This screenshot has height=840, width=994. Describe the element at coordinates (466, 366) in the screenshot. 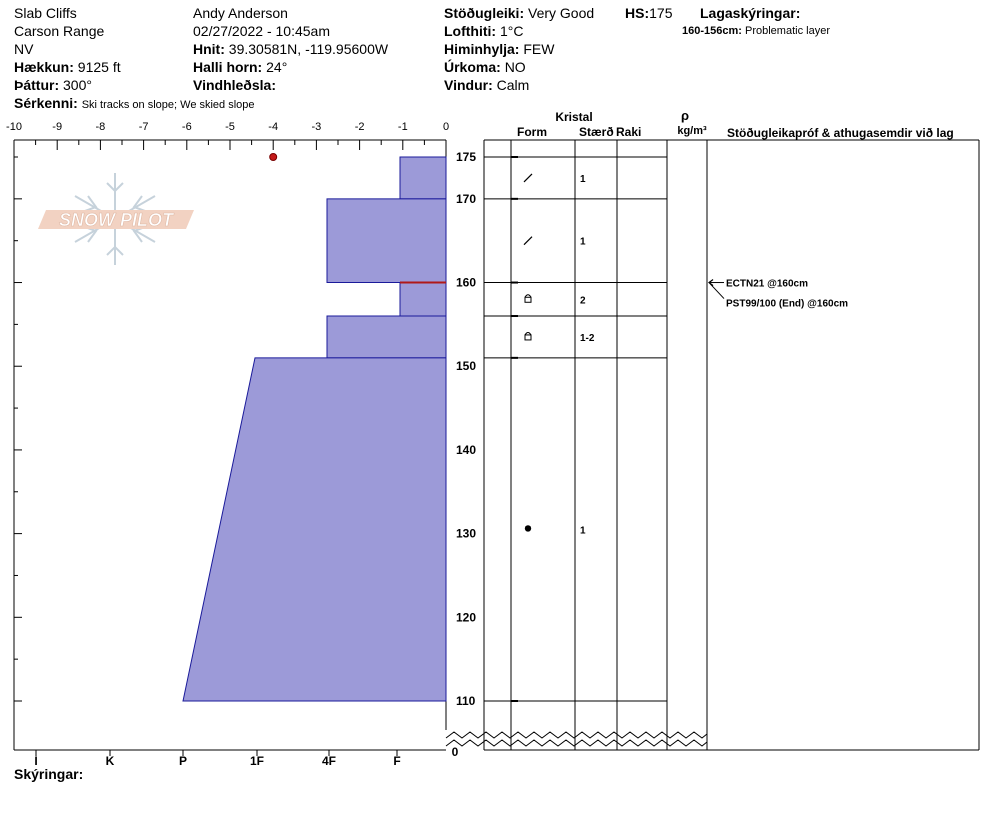

I see `height-tick-label: 150` at that location.